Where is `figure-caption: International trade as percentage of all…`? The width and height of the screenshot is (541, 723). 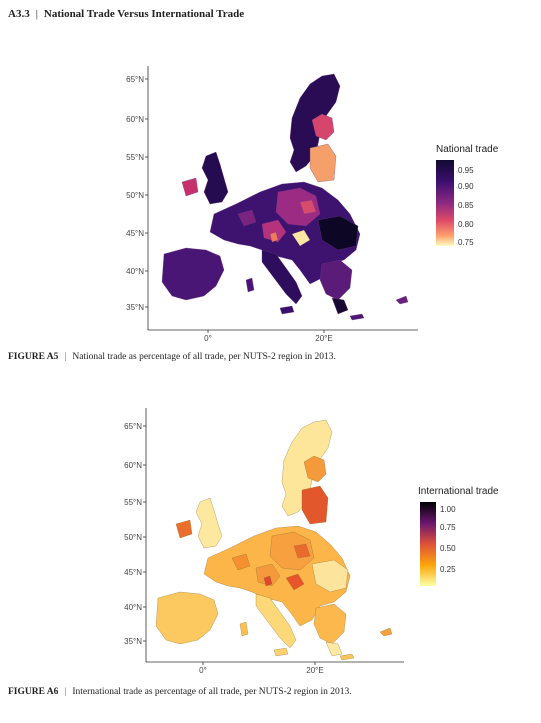
figure-caption: International trade as percentage of all… is located at coordinates (212, 692).